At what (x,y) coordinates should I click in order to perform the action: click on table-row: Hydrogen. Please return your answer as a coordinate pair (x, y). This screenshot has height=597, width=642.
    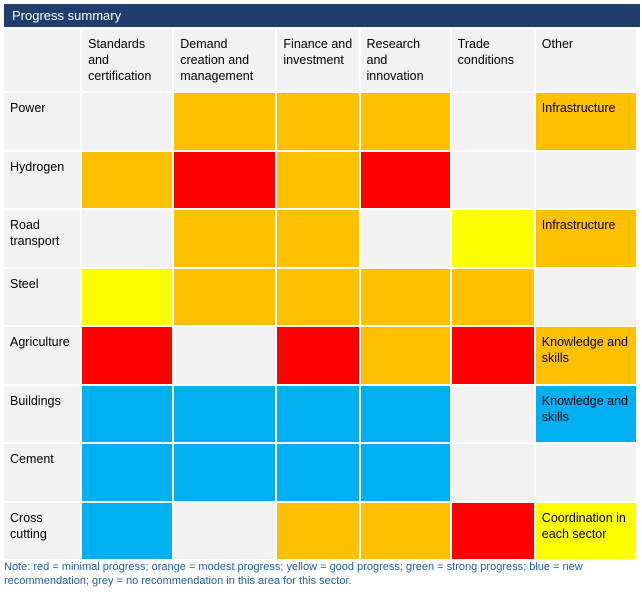
    Looking at the image, I should click on (320, 179).